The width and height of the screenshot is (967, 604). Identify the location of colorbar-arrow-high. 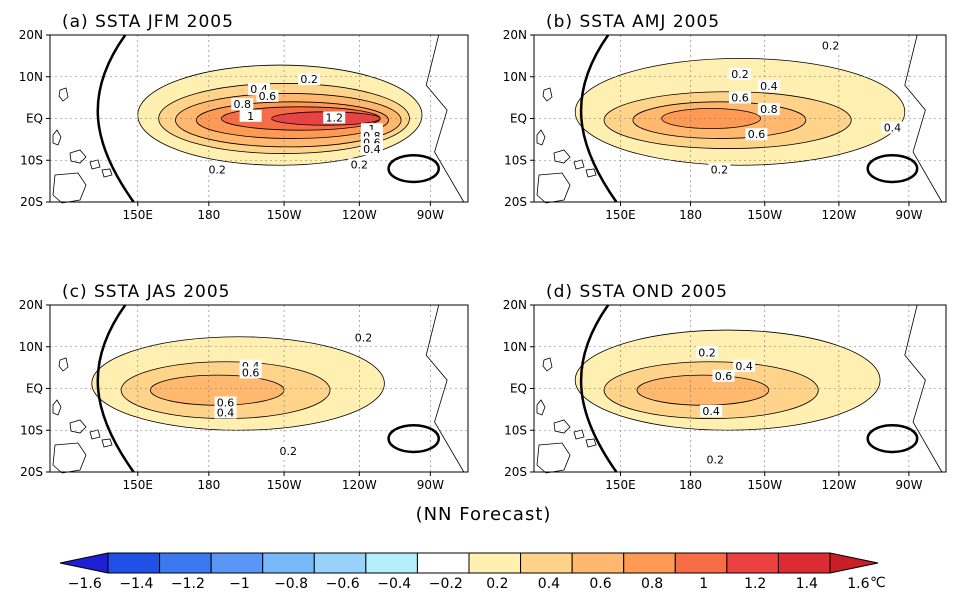
(854, 563).